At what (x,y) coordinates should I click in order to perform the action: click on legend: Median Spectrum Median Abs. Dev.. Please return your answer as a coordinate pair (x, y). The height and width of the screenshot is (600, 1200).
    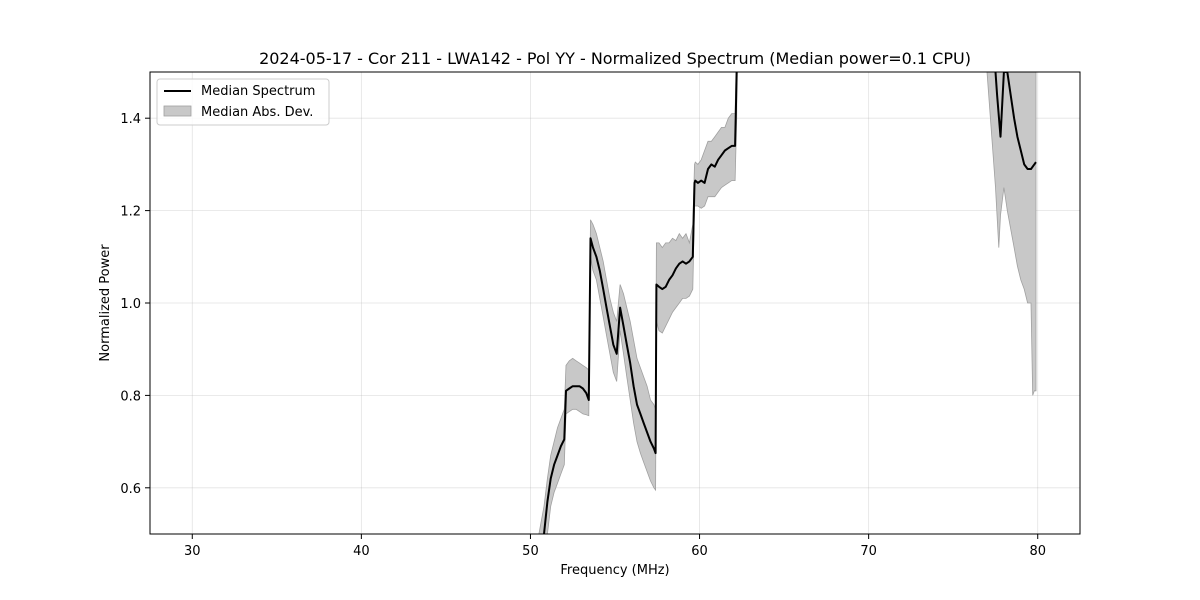
    Looking at the image, I should click on (243, 102).